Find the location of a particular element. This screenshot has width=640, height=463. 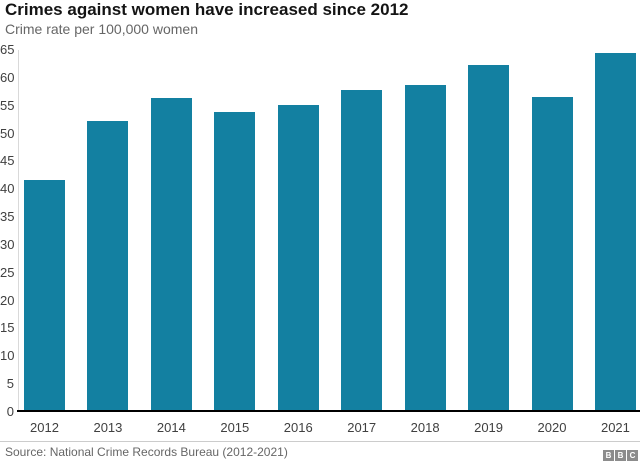

bar-2018 is located at coordinates (425, 248).